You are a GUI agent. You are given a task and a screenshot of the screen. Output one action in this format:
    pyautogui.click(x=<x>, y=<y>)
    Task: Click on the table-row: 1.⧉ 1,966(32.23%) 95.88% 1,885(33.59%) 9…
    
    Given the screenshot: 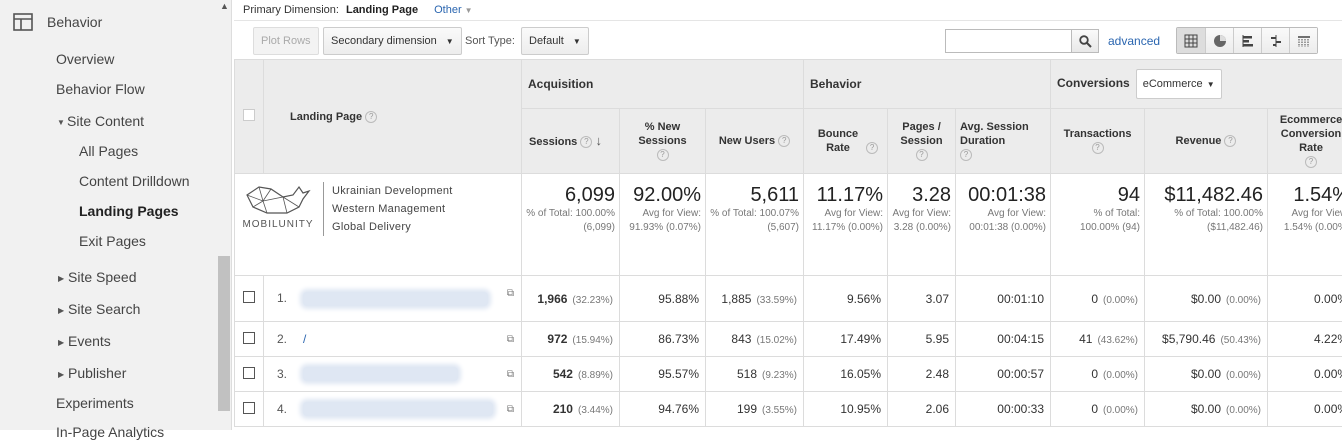 What is the action you would take?
    pyautogui.click(x=788, y=299)
    